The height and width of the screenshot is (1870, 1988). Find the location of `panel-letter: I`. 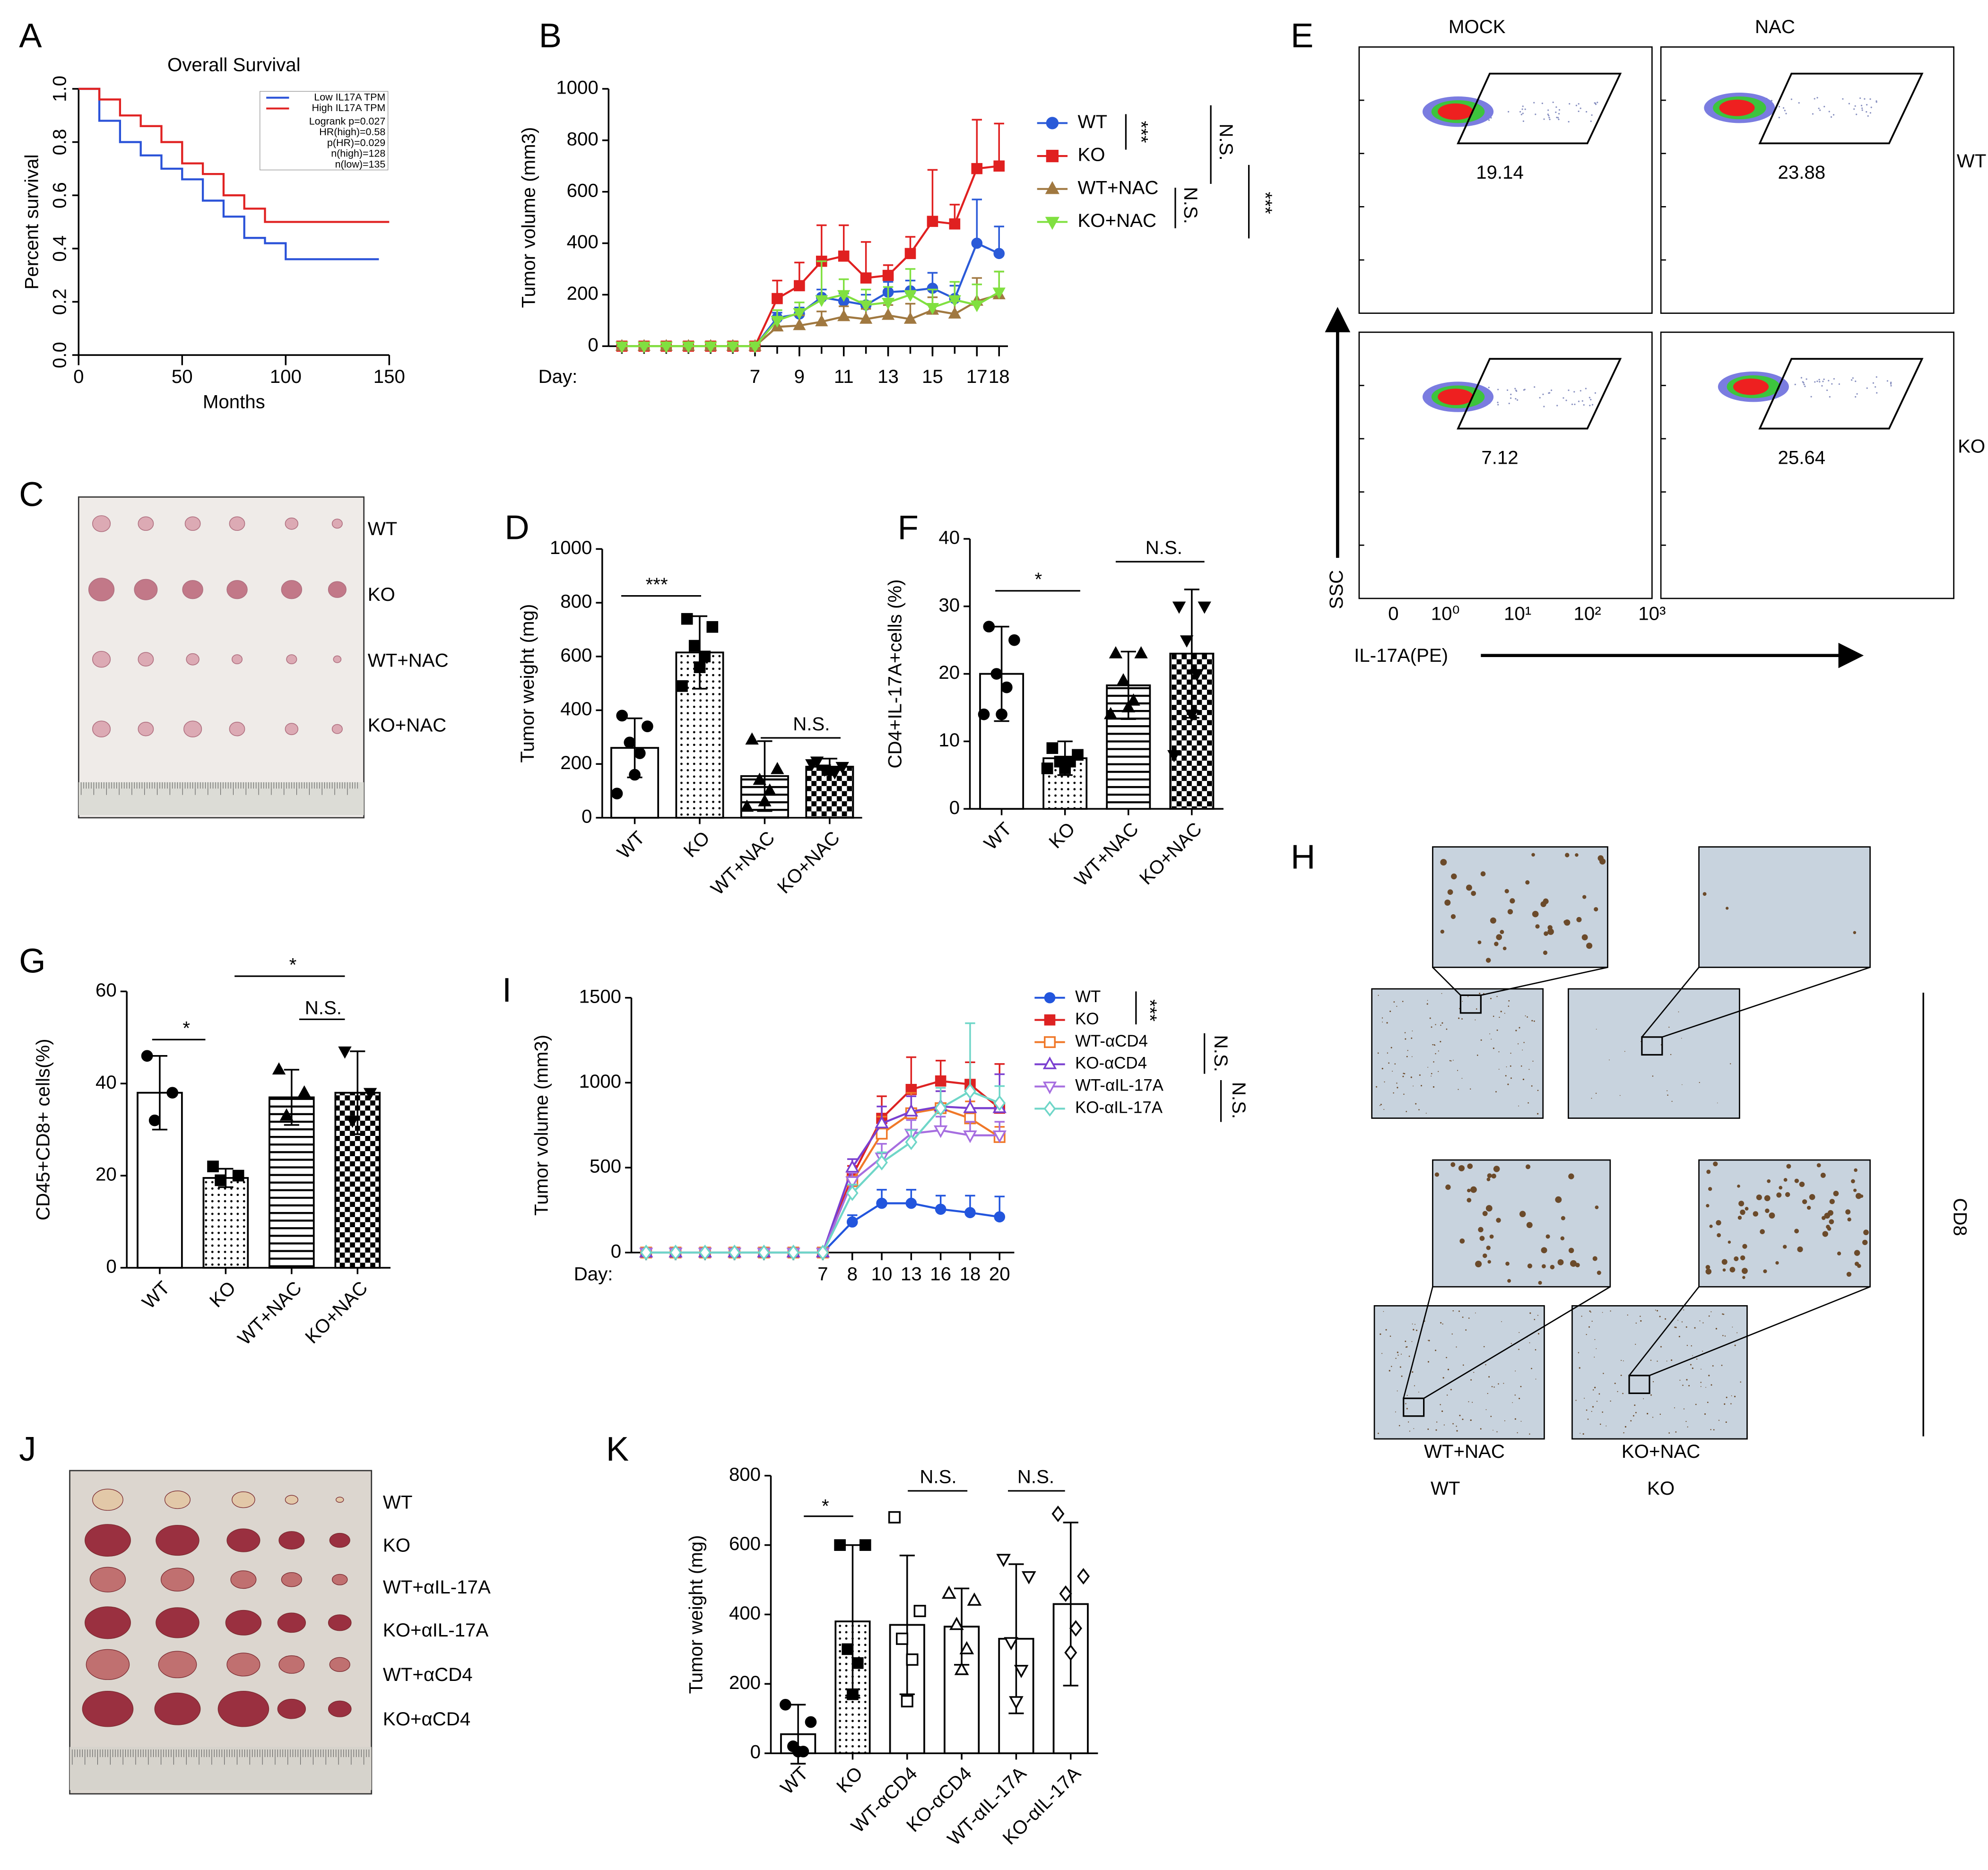

panel-letter: I is located at coordinates (507, 990).